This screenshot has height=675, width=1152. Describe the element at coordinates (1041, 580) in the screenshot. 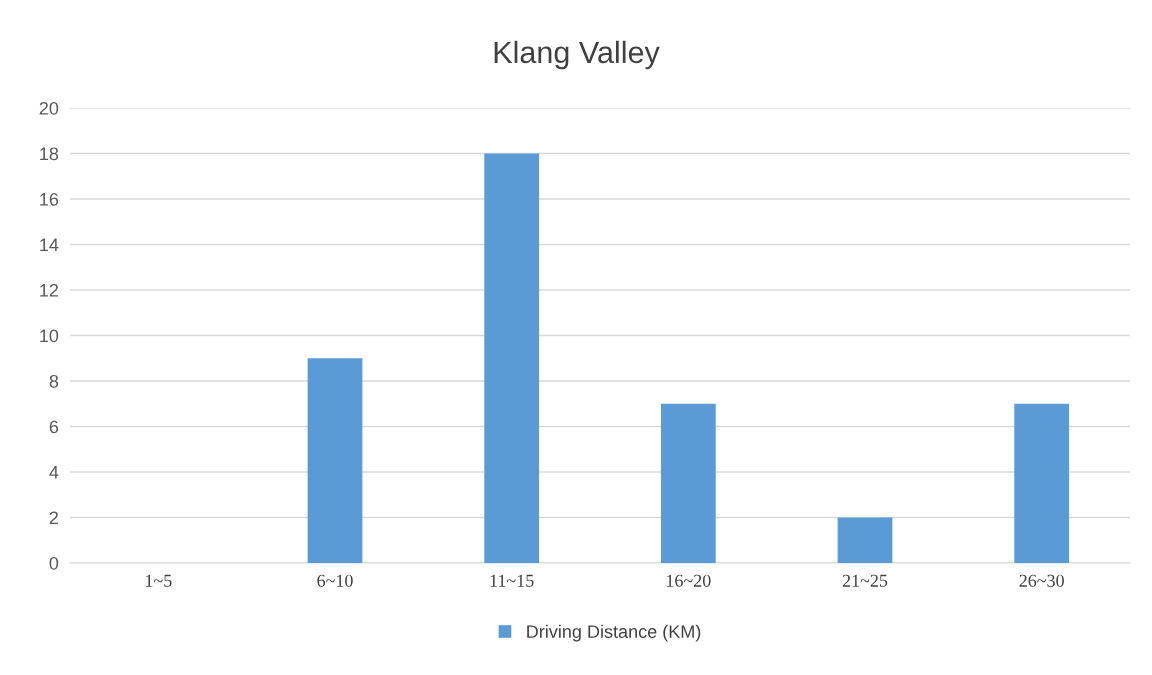

I see `x-tick-label: 26~30` at that location.